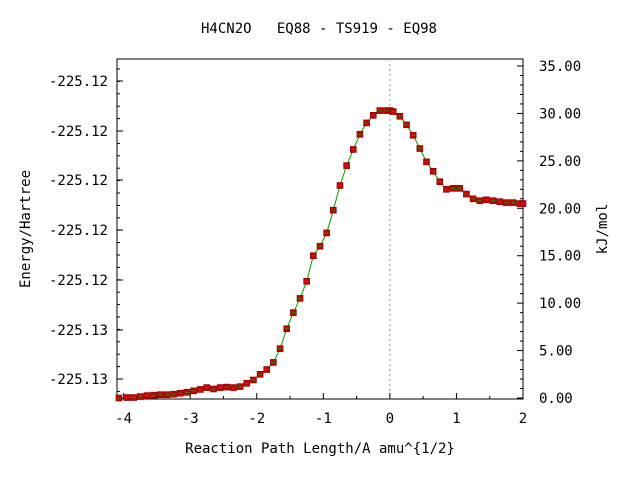 Image resolution: width=640 pixels, height=480 pixels. I want to click on x-tick-label: -3, so click(190, 419).